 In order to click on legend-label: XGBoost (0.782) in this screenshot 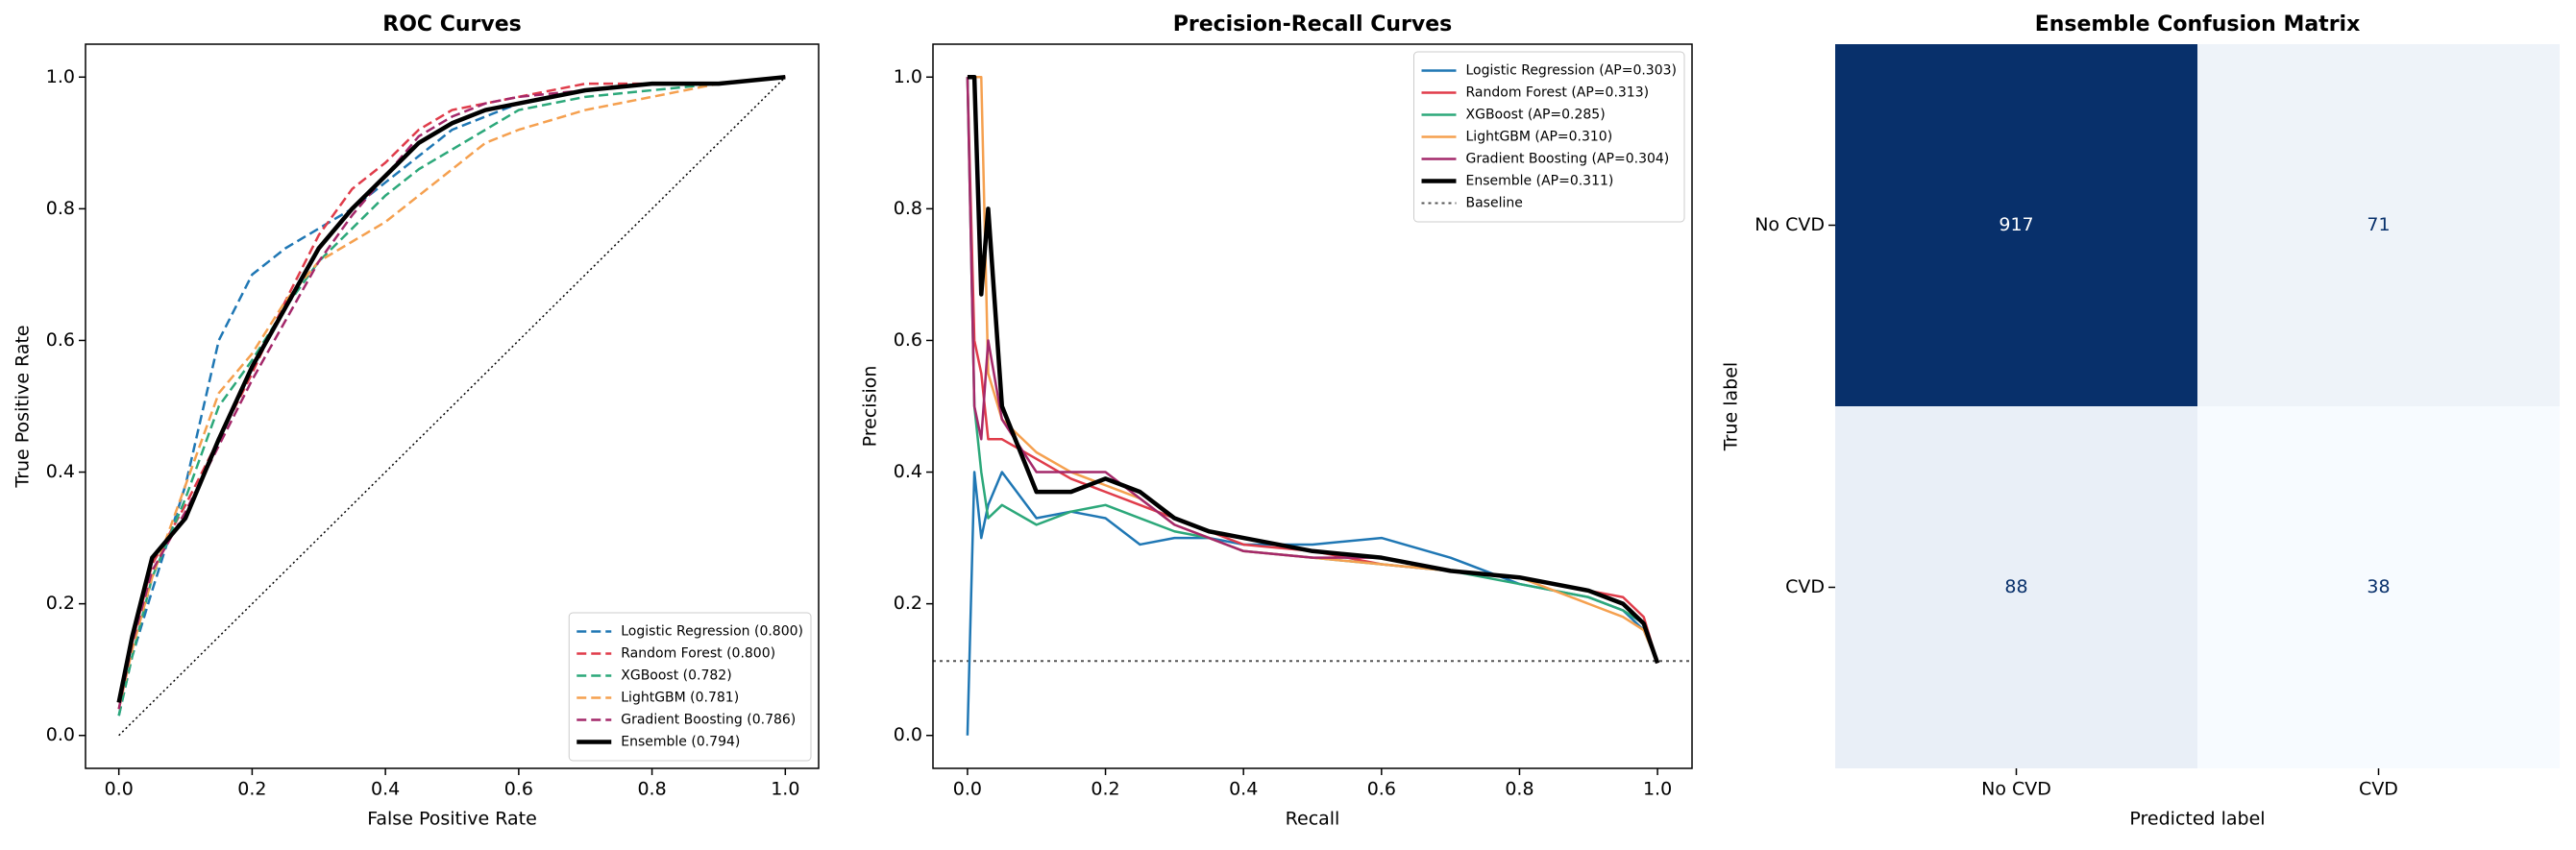, I will do `click(676, 676)`.